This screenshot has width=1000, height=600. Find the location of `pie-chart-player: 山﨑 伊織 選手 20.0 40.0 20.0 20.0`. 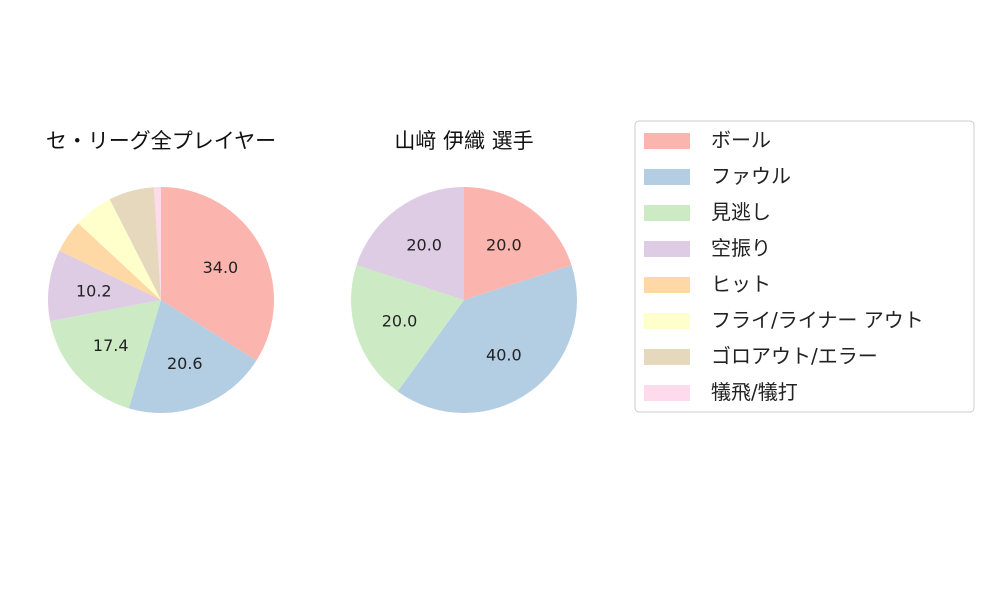

pie-chart-player: 山﨑 伊織 選手 20.0 40.0 20.0 20.0 is located at coordinates (464, 271).